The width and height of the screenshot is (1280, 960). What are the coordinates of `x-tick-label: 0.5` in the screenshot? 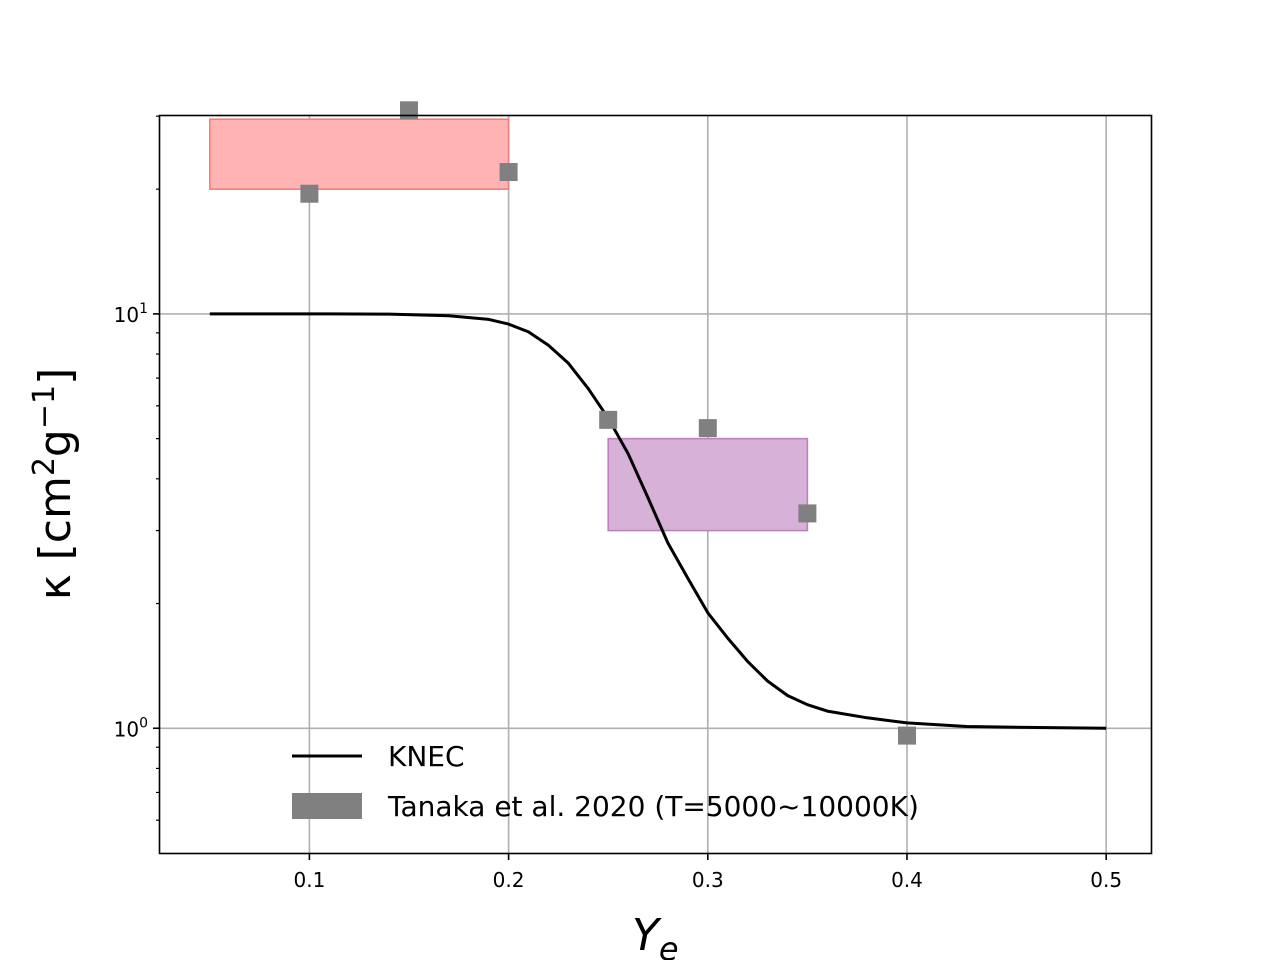 It's located at (1106, 880).